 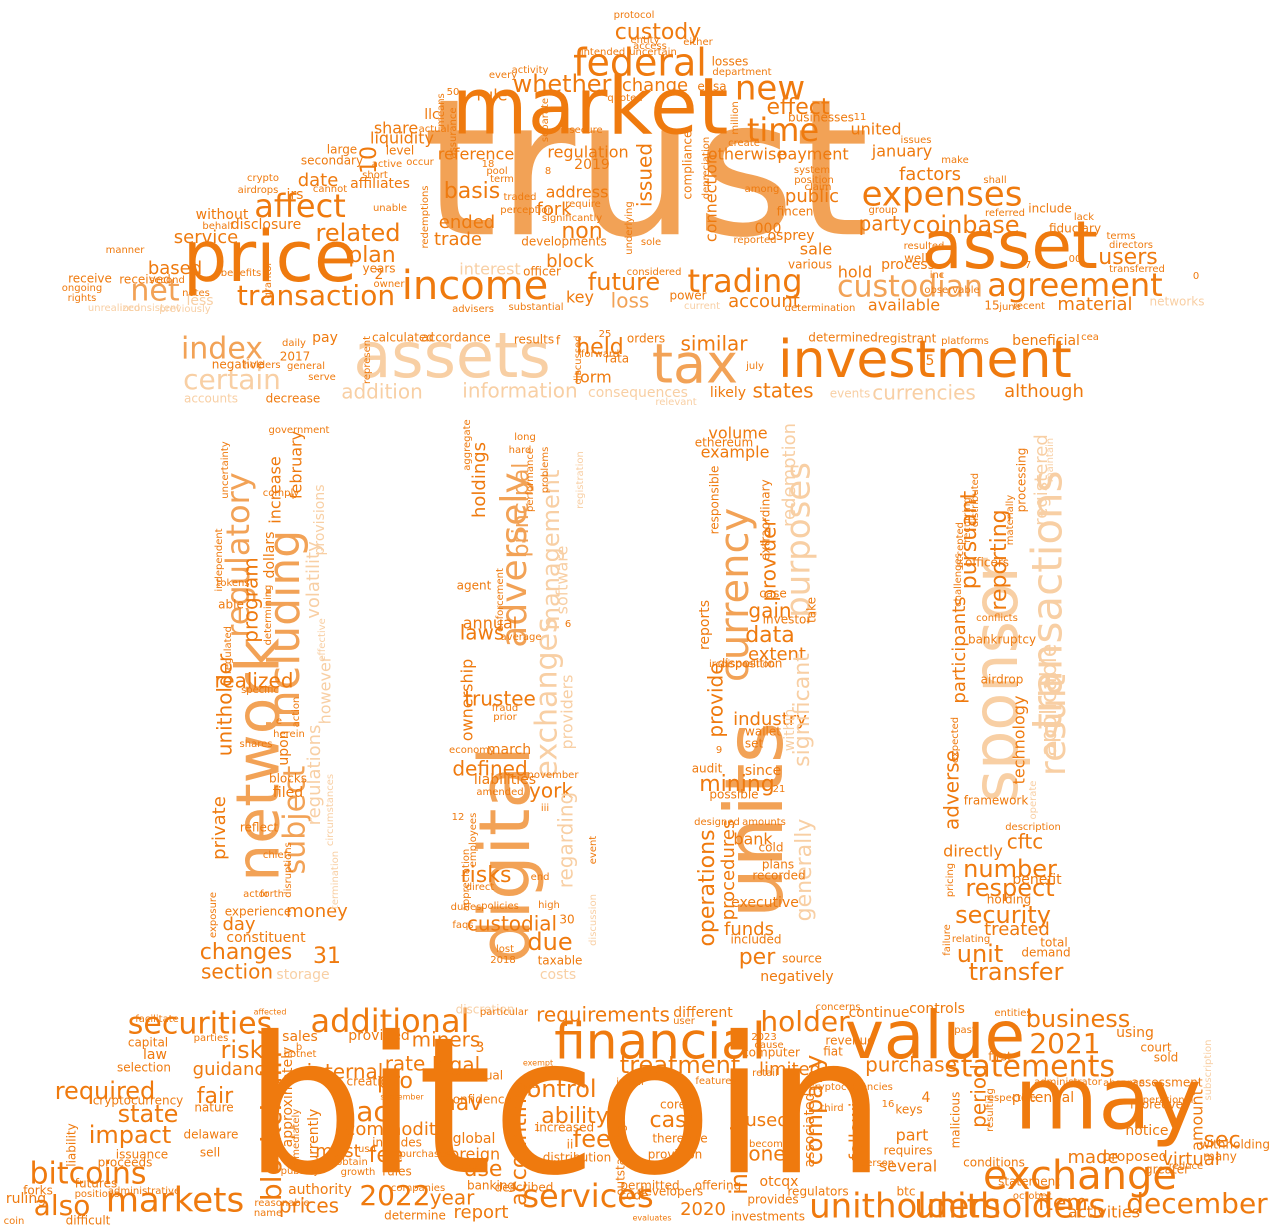 What do you see at coordinates (525, 437) in the screenshot?
I see `word-long: long` at bounding box center [525, 437].